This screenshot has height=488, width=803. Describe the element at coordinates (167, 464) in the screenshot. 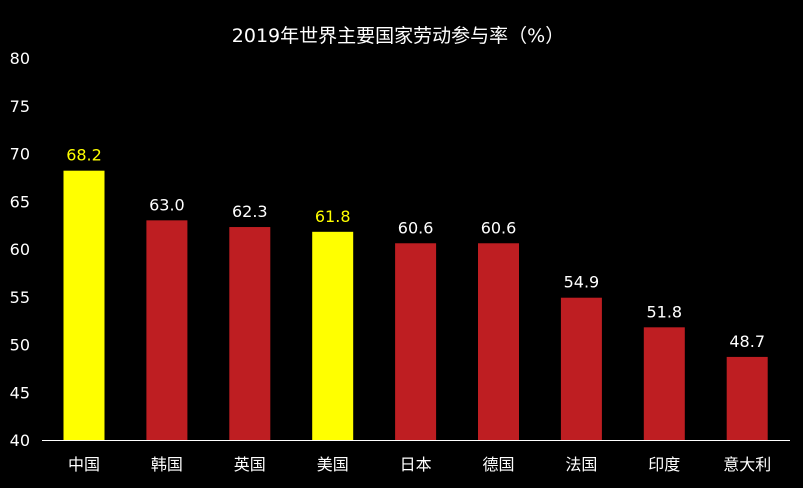

I see `x-tick-label: 韩国` at that location.